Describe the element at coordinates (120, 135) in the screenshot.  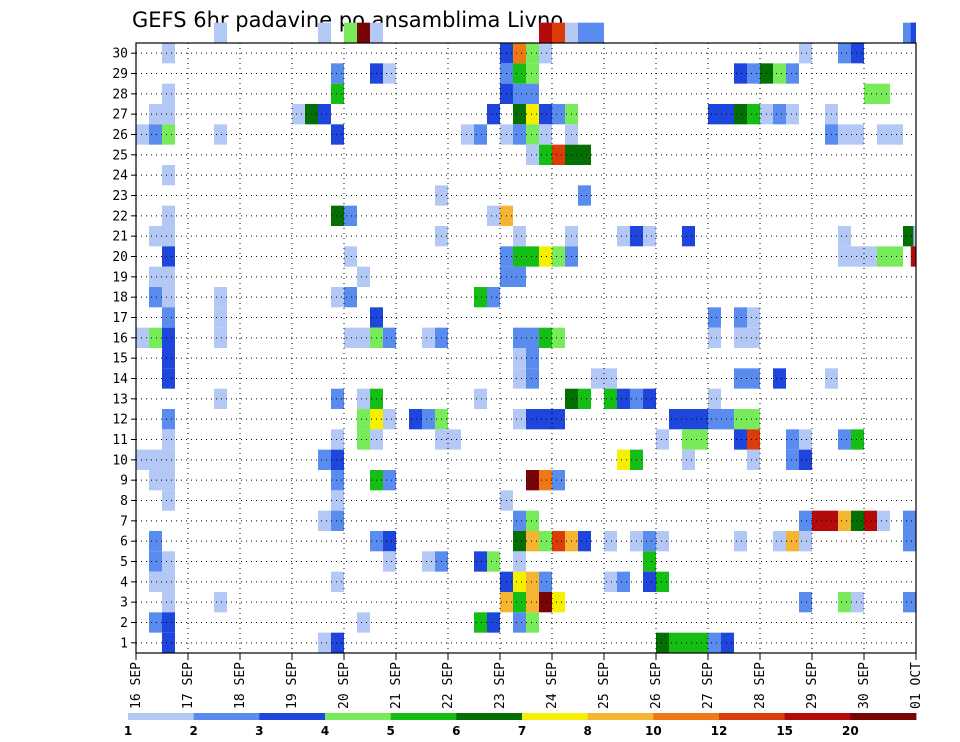
I see `y-tick-label: 26` at that location.